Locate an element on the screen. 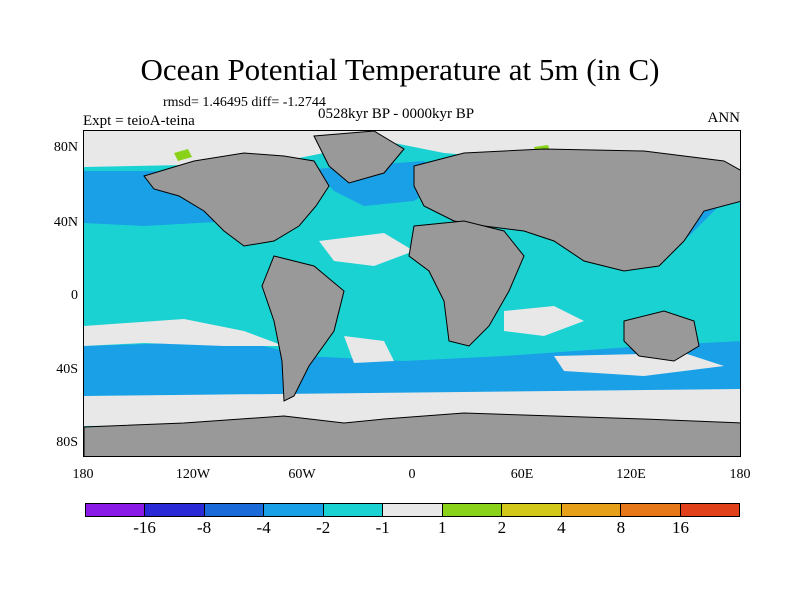 The image size is (800, 600). colorbar-label-2: -4 is located at coordinates (263, 527).